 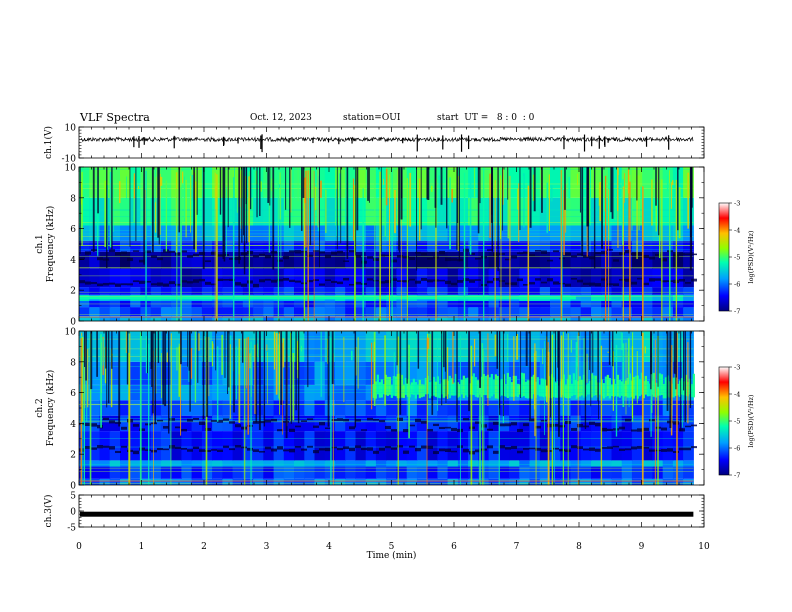 I want to click on x-tick-label: 3, so click(x=267, y=547).